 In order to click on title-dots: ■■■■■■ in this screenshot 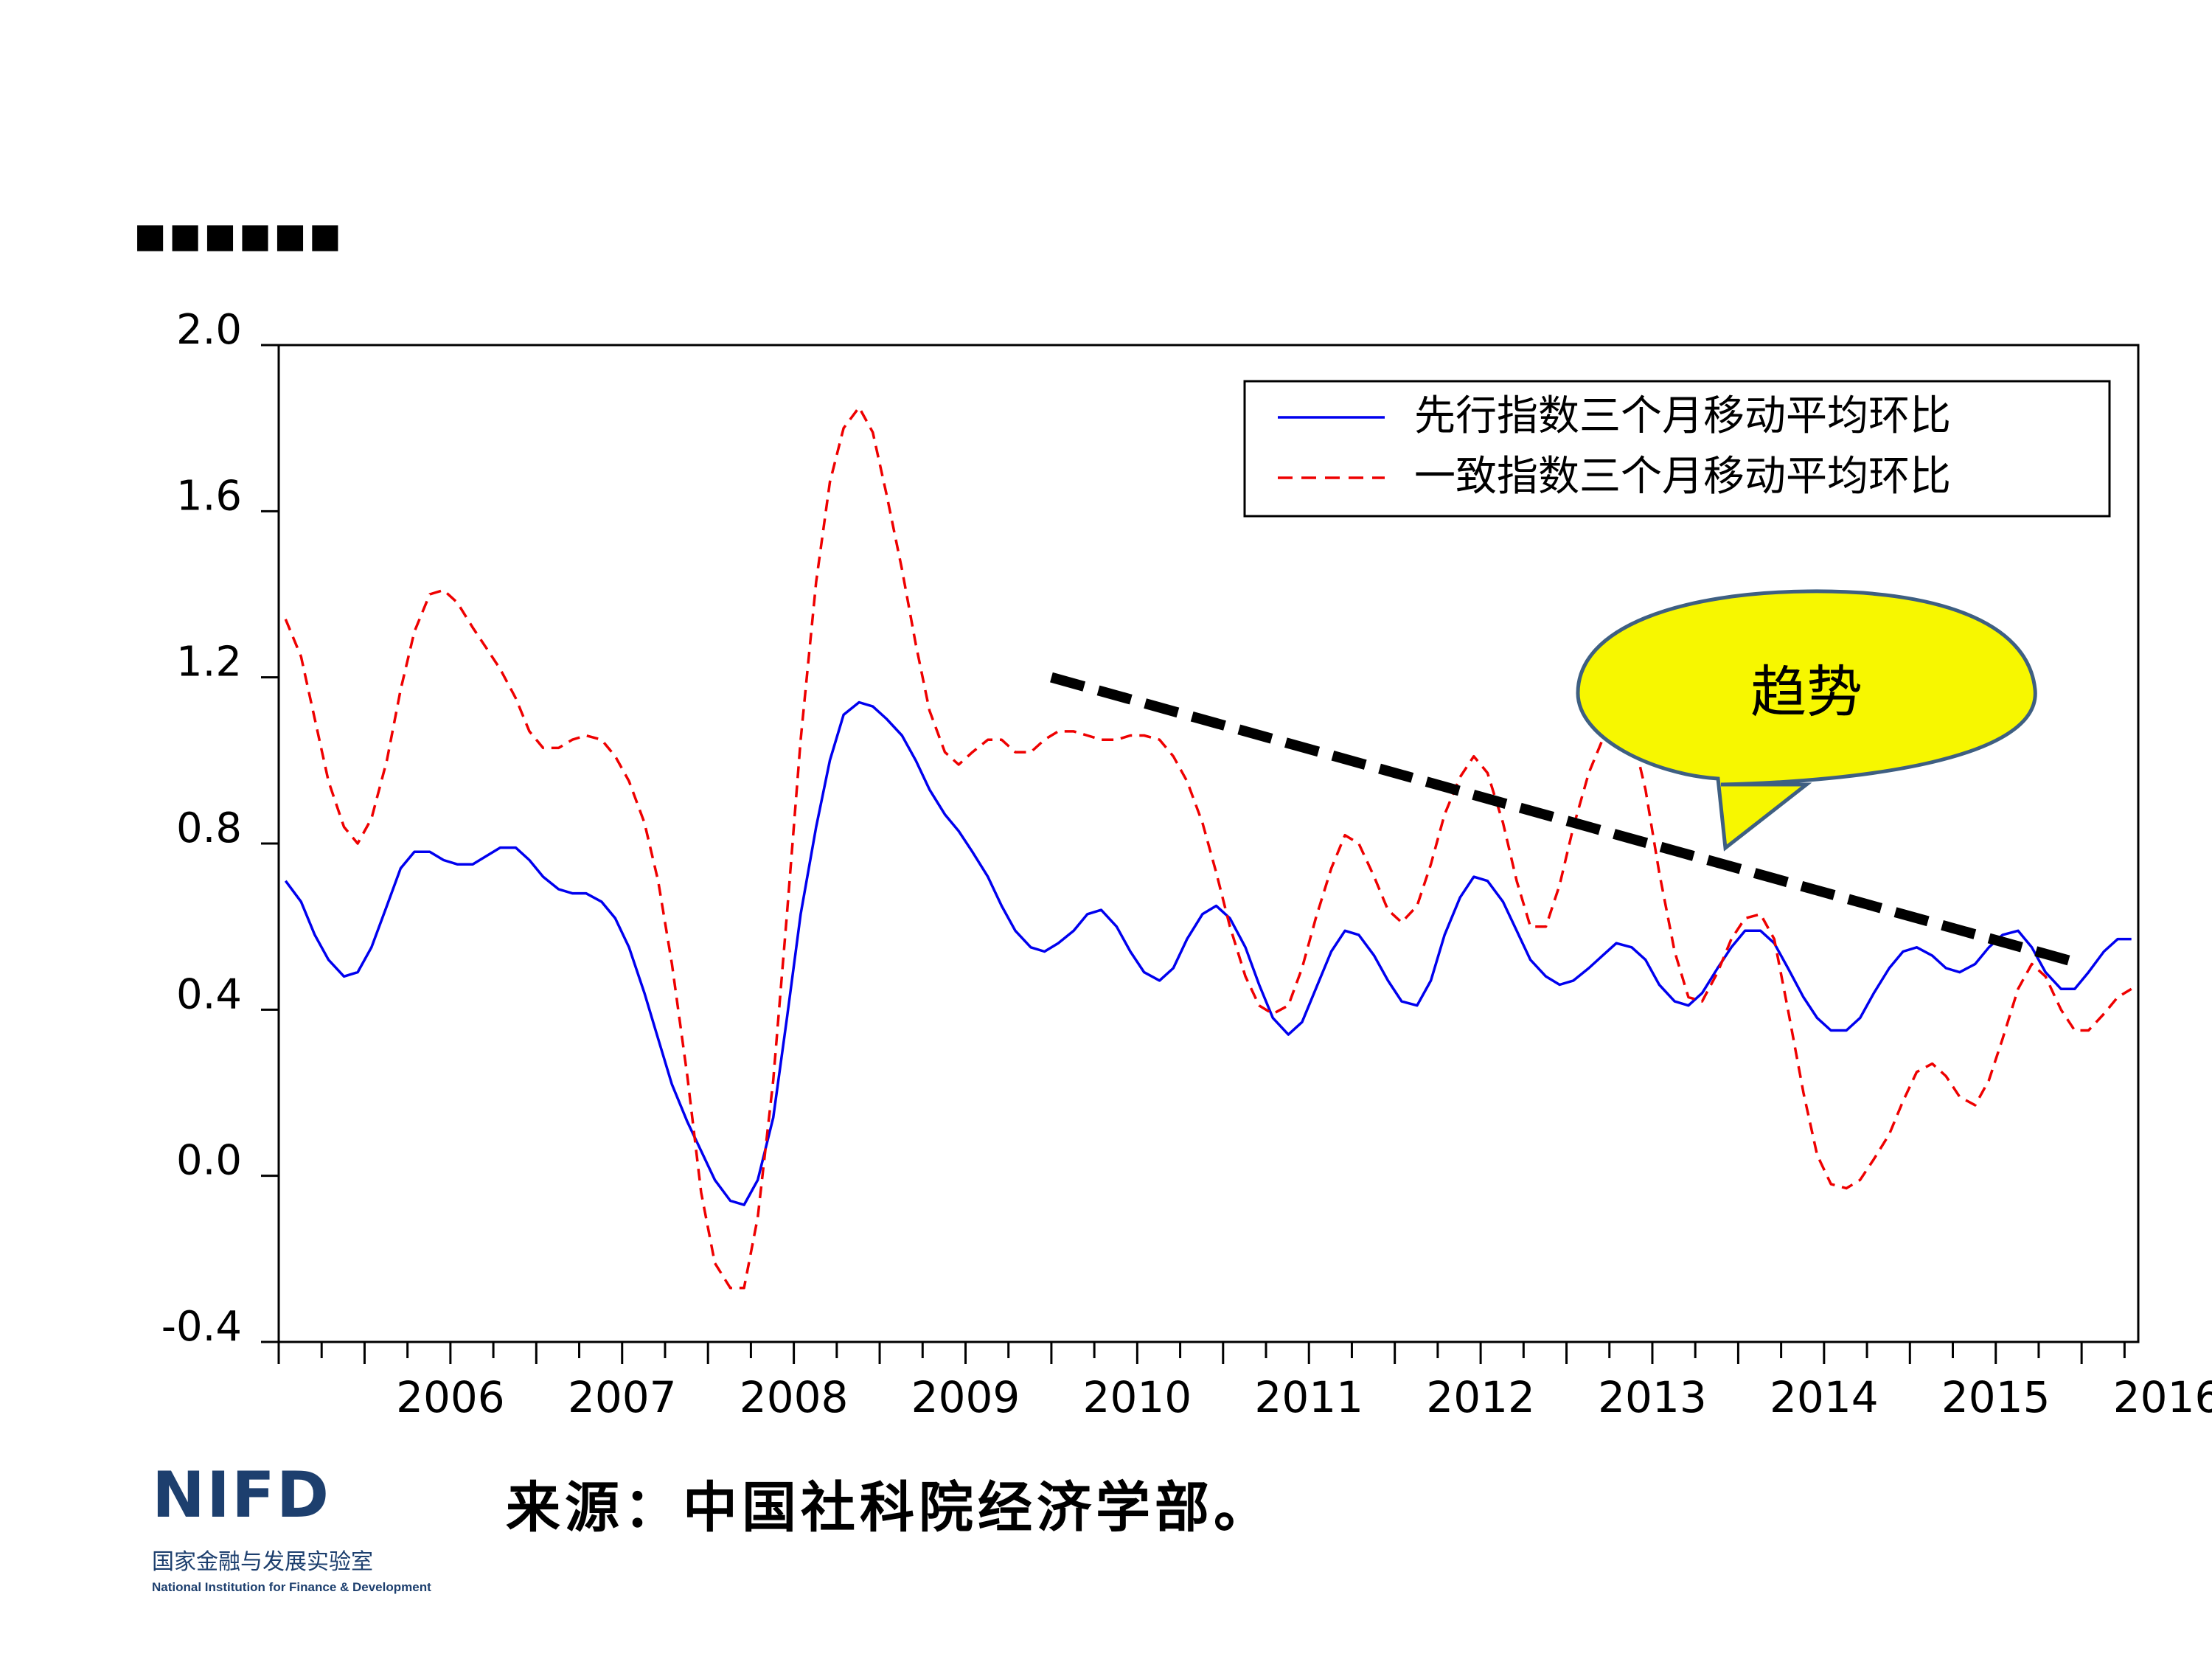, I will do `click(239, 235)`.